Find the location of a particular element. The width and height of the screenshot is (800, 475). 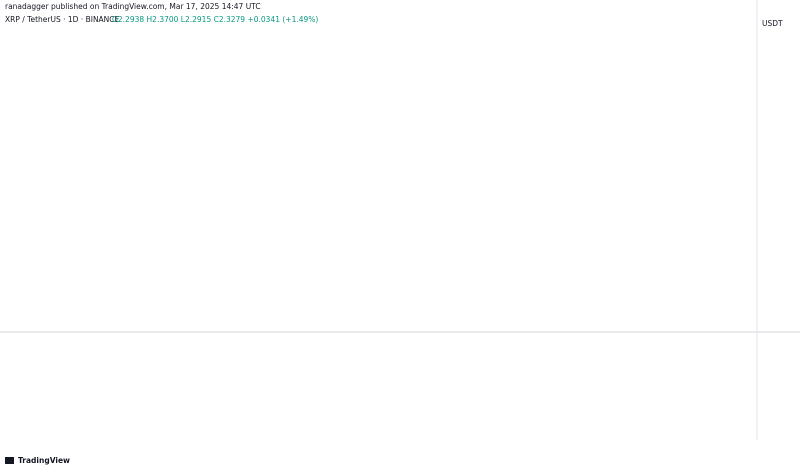

symbol: XRP / TetherUS · 1D · BINANCE is located at coordinates (62, 19).